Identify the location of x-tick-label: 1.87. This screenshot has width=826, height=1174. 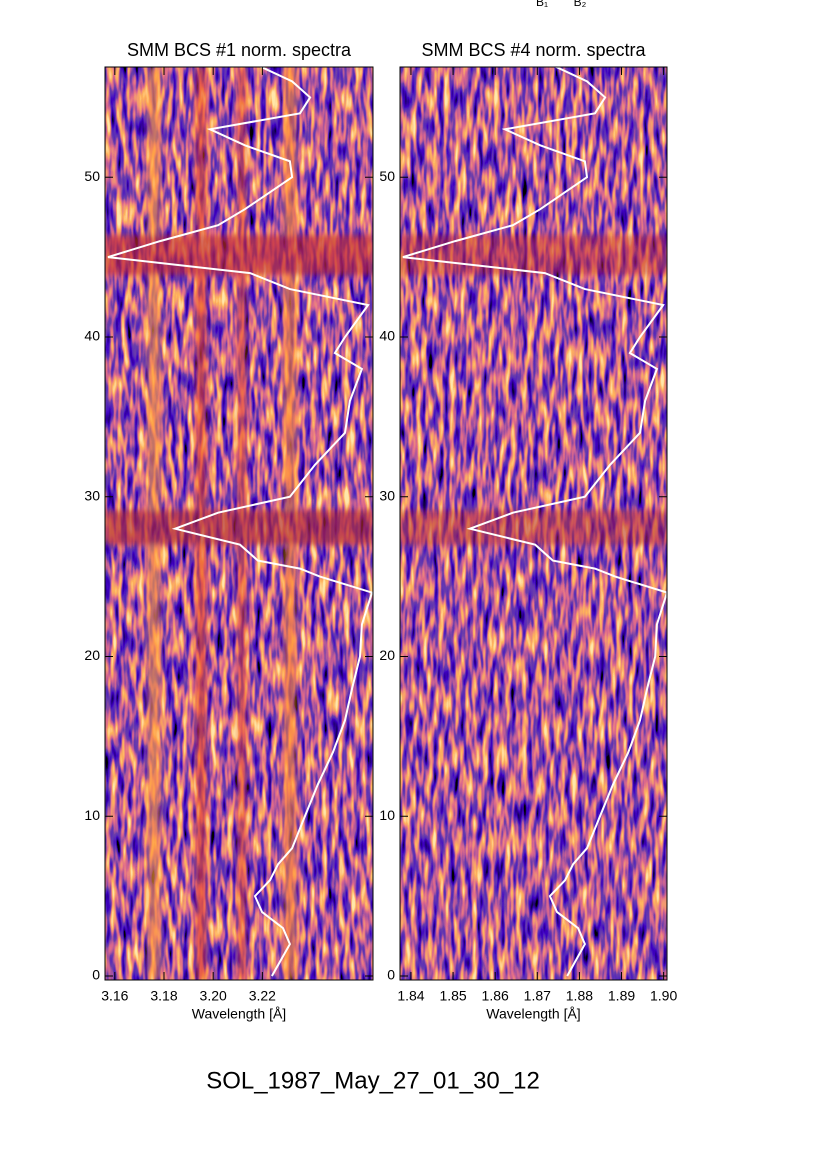
(537, 996).